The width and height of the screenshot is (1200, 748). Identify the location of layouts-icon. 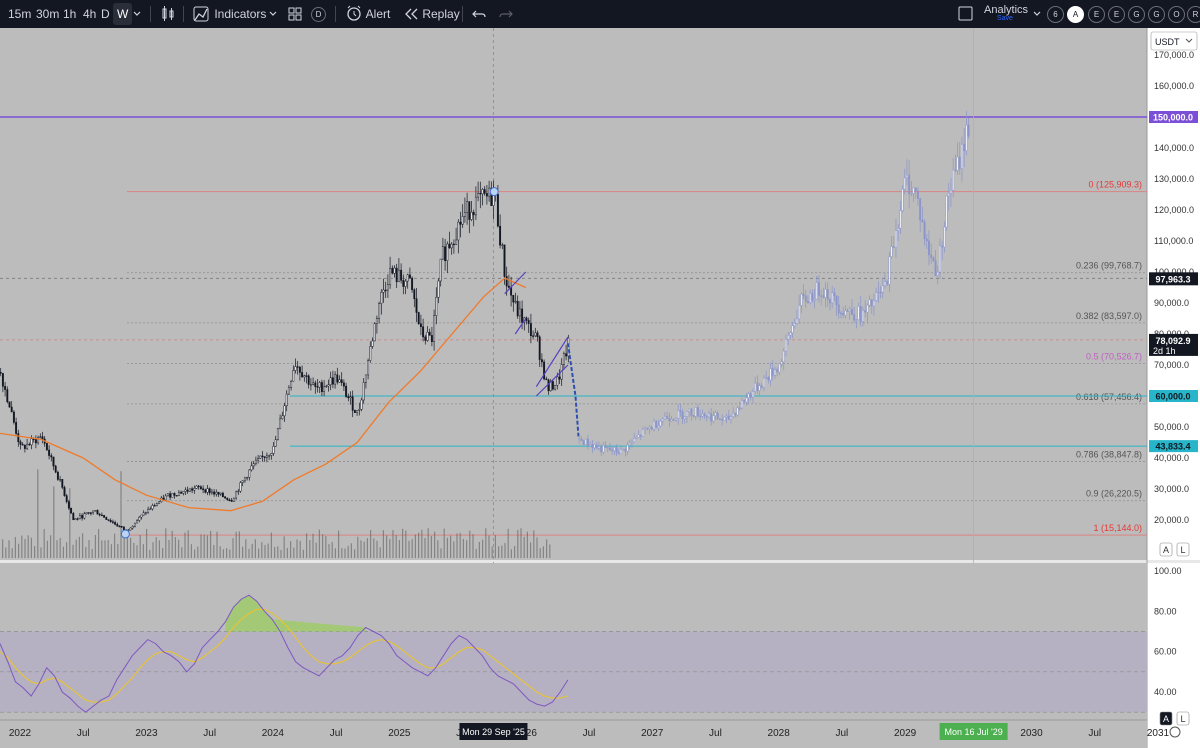
(295, 14).